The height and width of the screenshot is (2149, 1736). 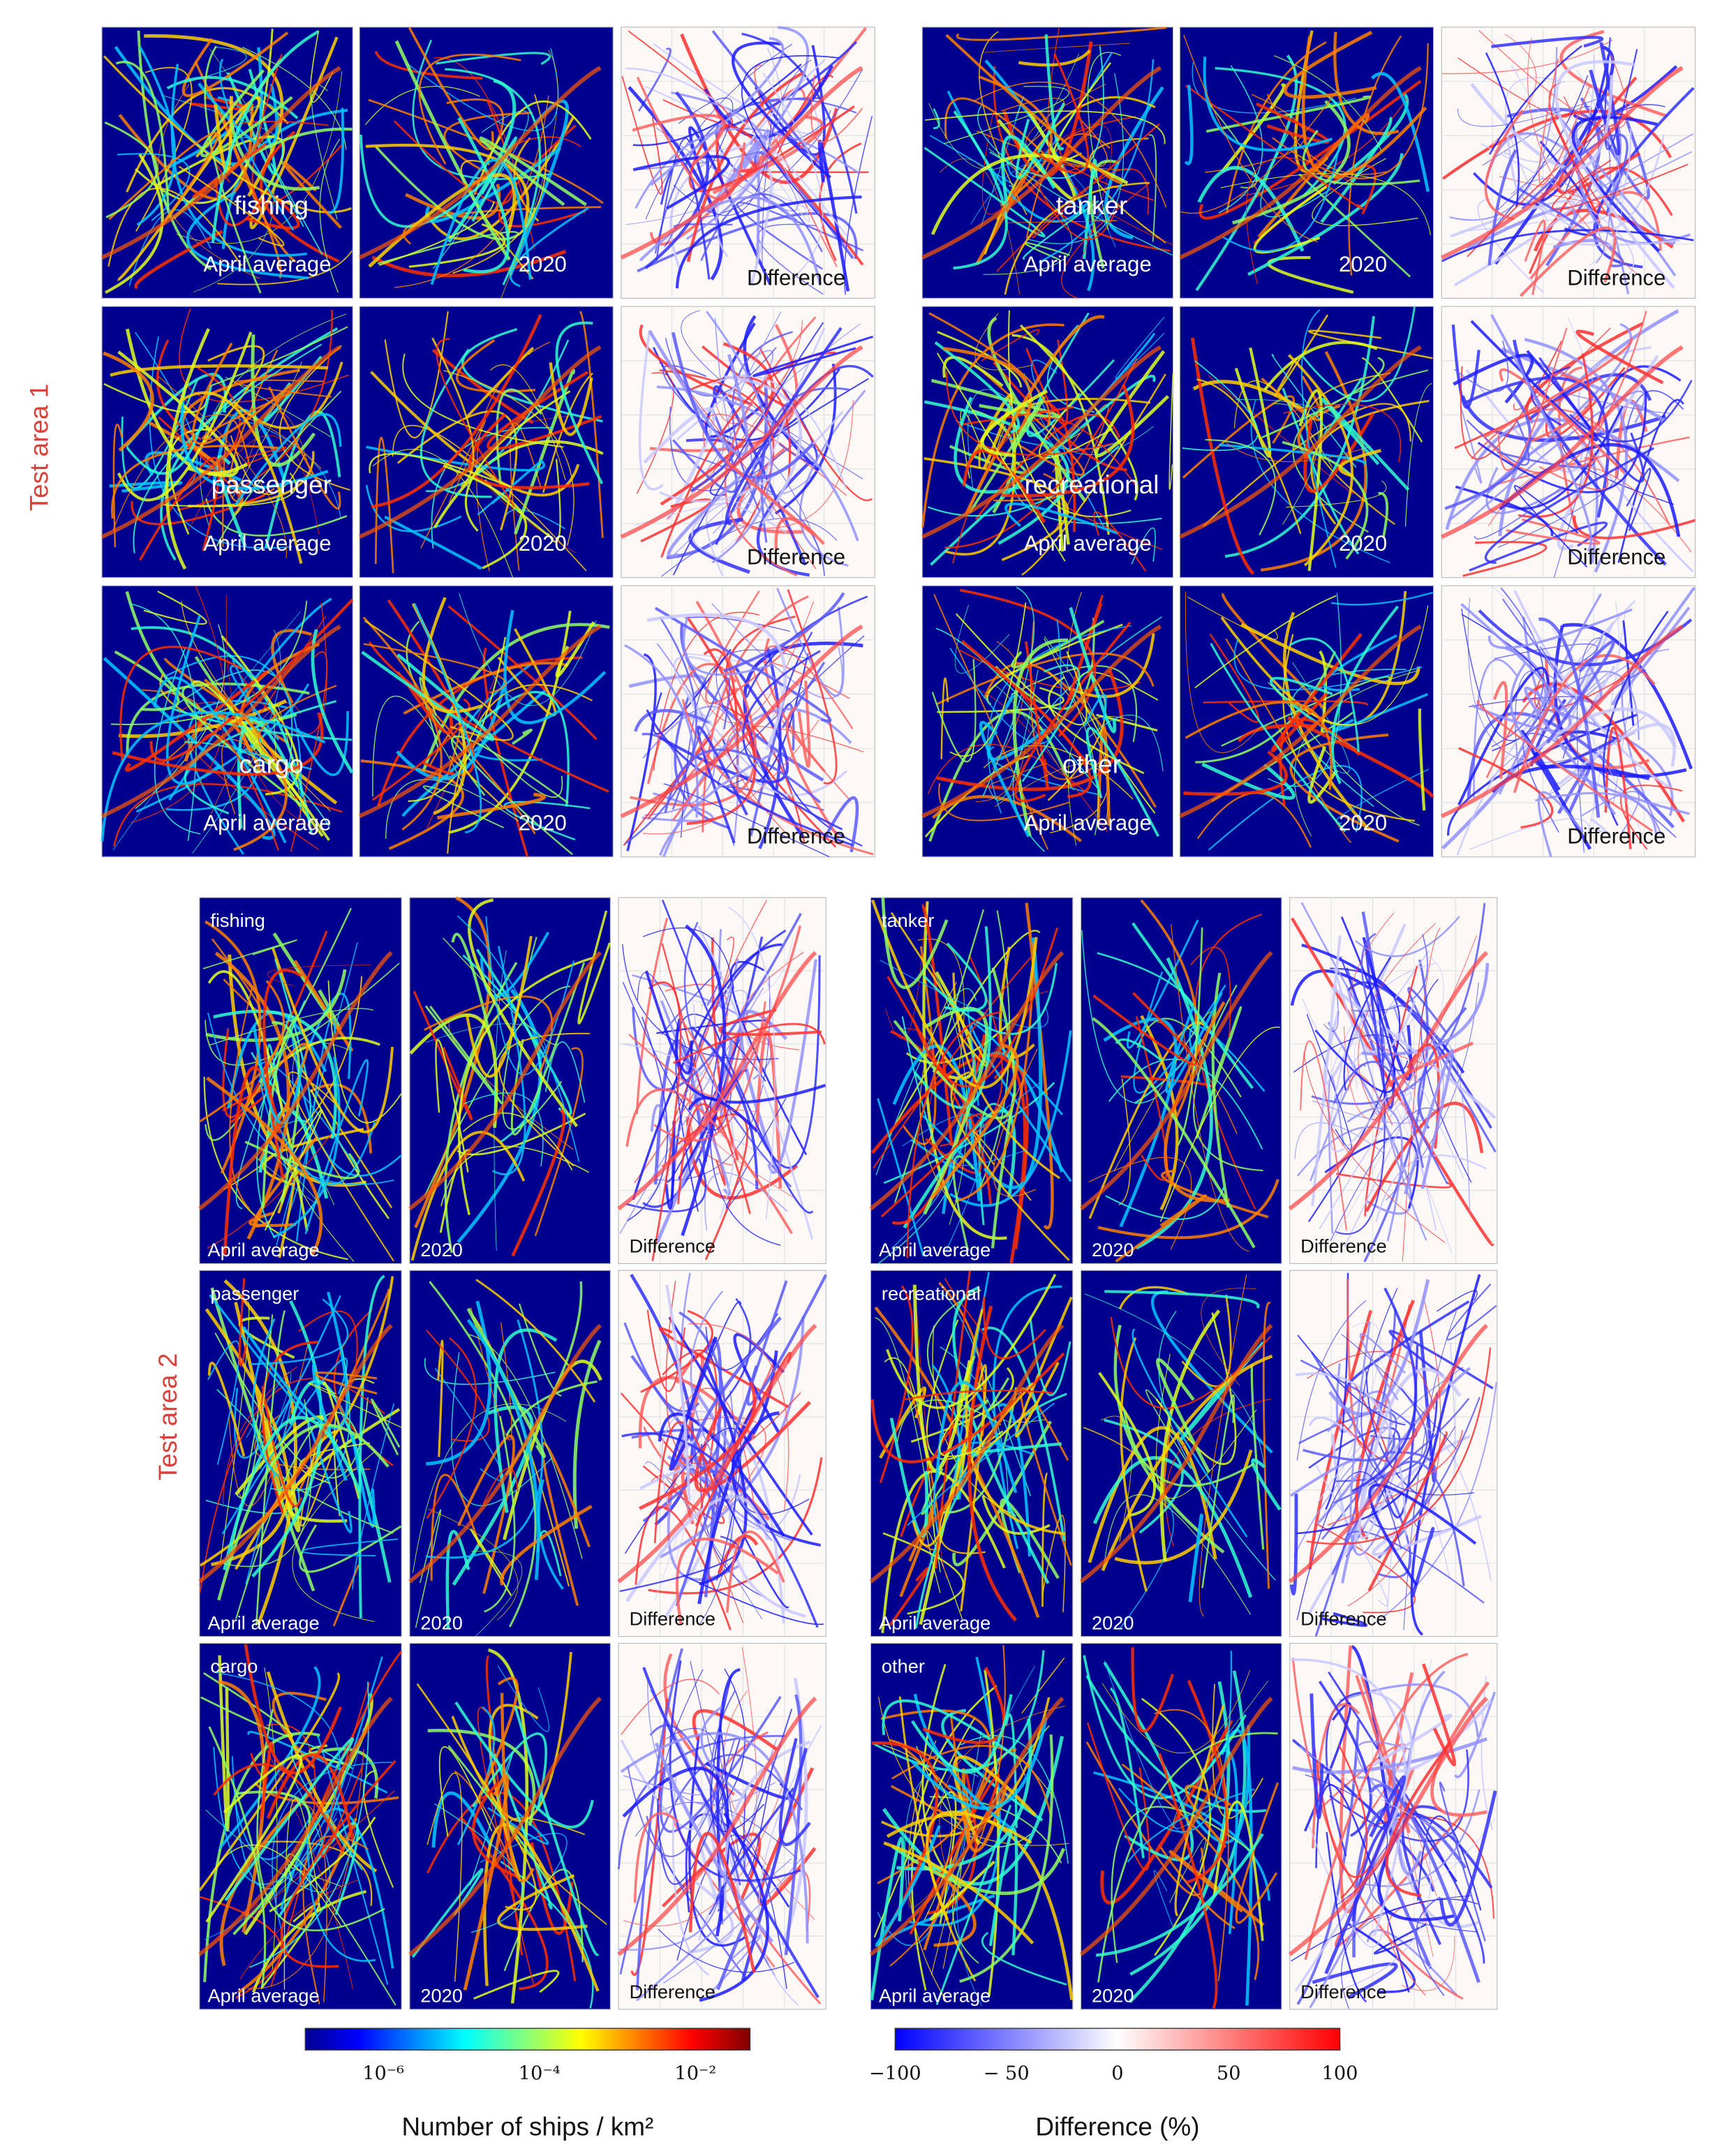 What do you see at coordinates (1117, 2127) in the screenshot?
I see `colorbar-label: Difference (%)` at bounding box center [1117, 2127].